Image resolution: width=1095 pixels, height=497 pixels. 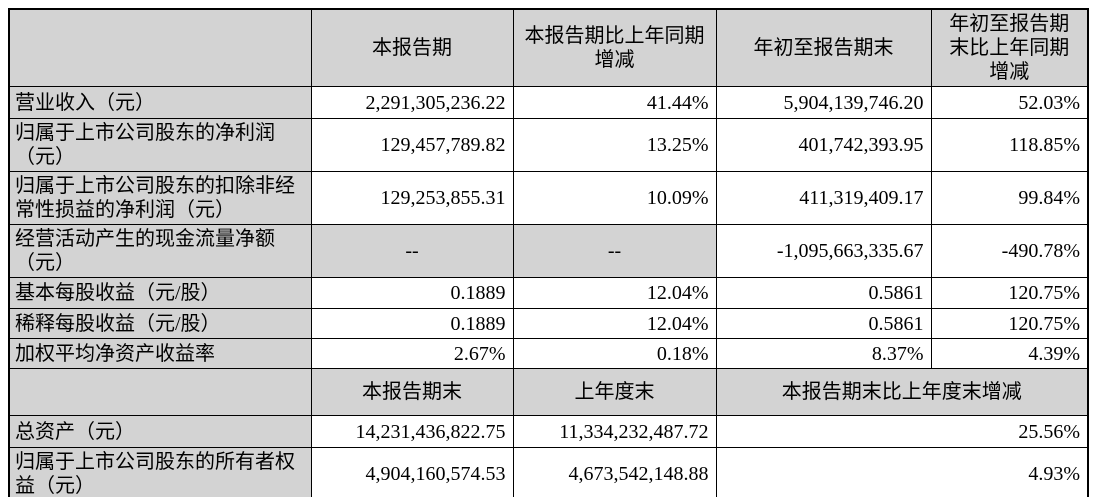 I want to click on cell-basic-eps-ytd-yoy: 120.75%, so click(x=1009, y=293).